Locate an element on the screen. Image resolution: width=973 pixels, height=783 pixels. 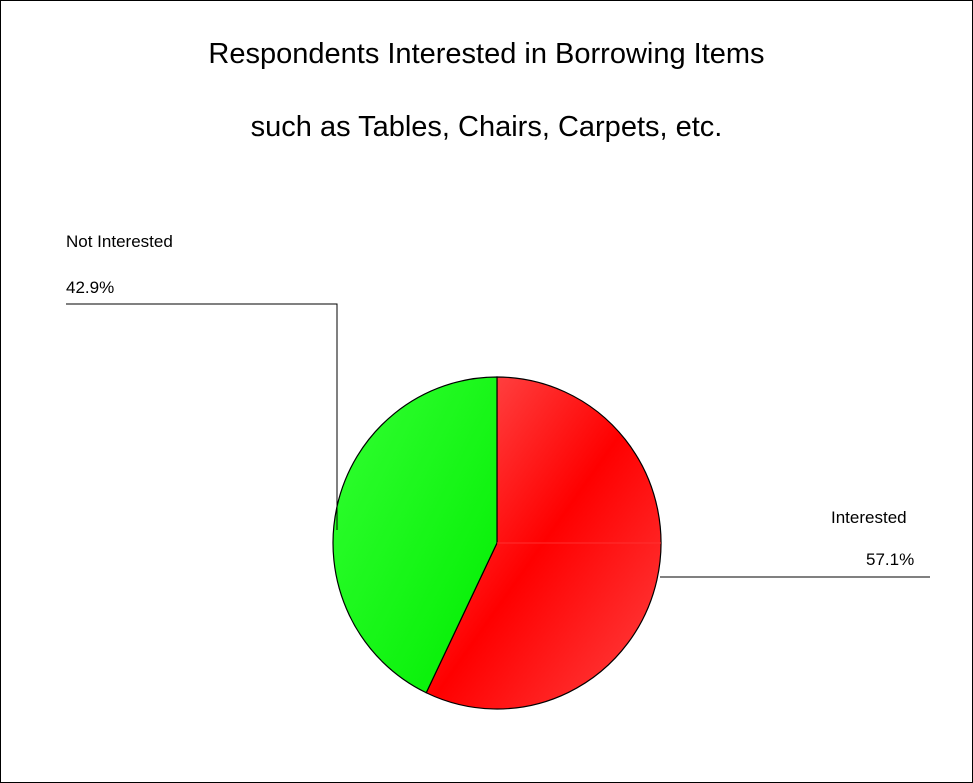
slice-label-interested: Interested is located at coordinates (869, 517).